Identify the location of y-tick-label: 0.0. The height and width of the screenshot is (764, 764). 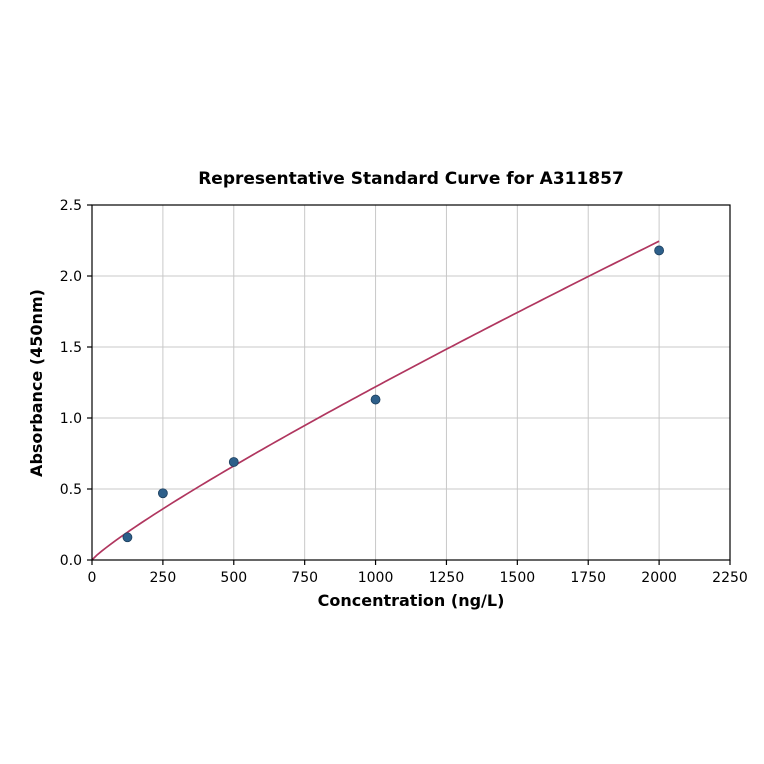
(71, 561).